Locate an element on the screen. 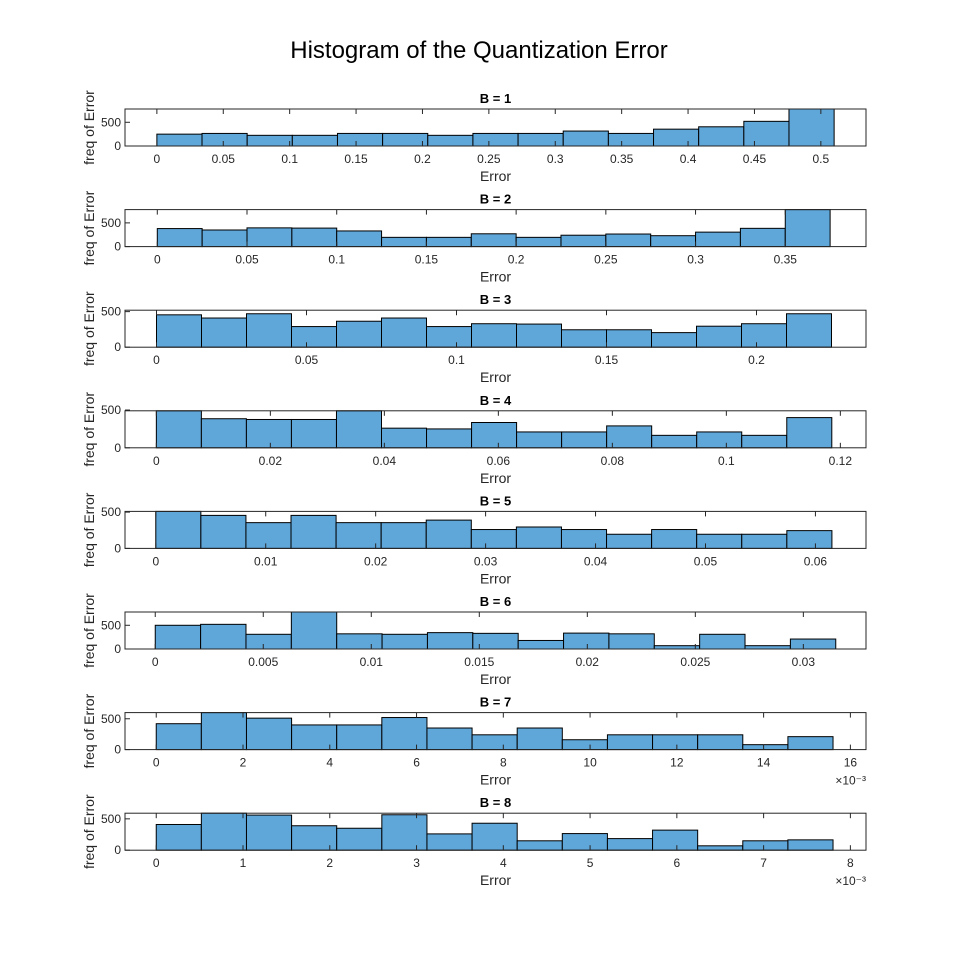 The width and height of the screenshot is (958, 976). x-tick-label: 0.025 is located at coordinates (695, 662).